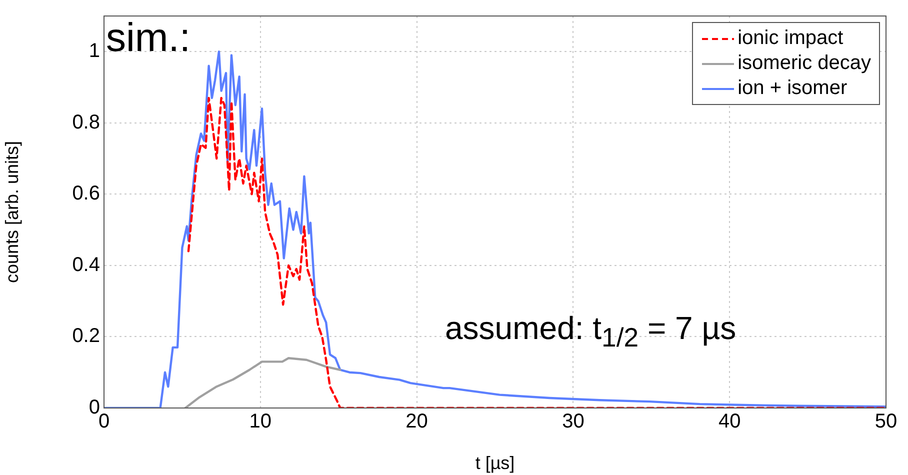 Image resolution: width=908 pixels, height=475 pixels. I want to click on legend-label: ion + isomer, so click(793, 88).